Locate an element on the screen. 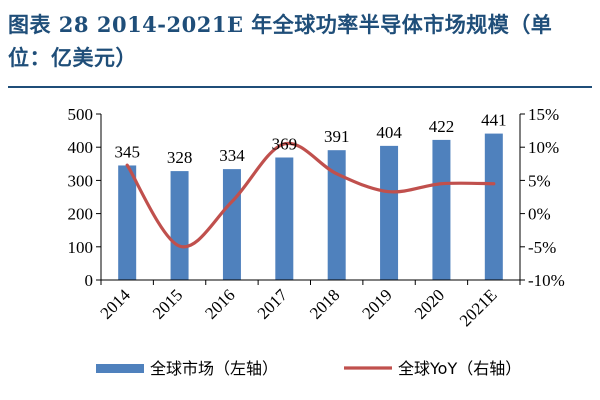 The image size is (600, 400). bar-2014 is located at coordinates (127, 222).